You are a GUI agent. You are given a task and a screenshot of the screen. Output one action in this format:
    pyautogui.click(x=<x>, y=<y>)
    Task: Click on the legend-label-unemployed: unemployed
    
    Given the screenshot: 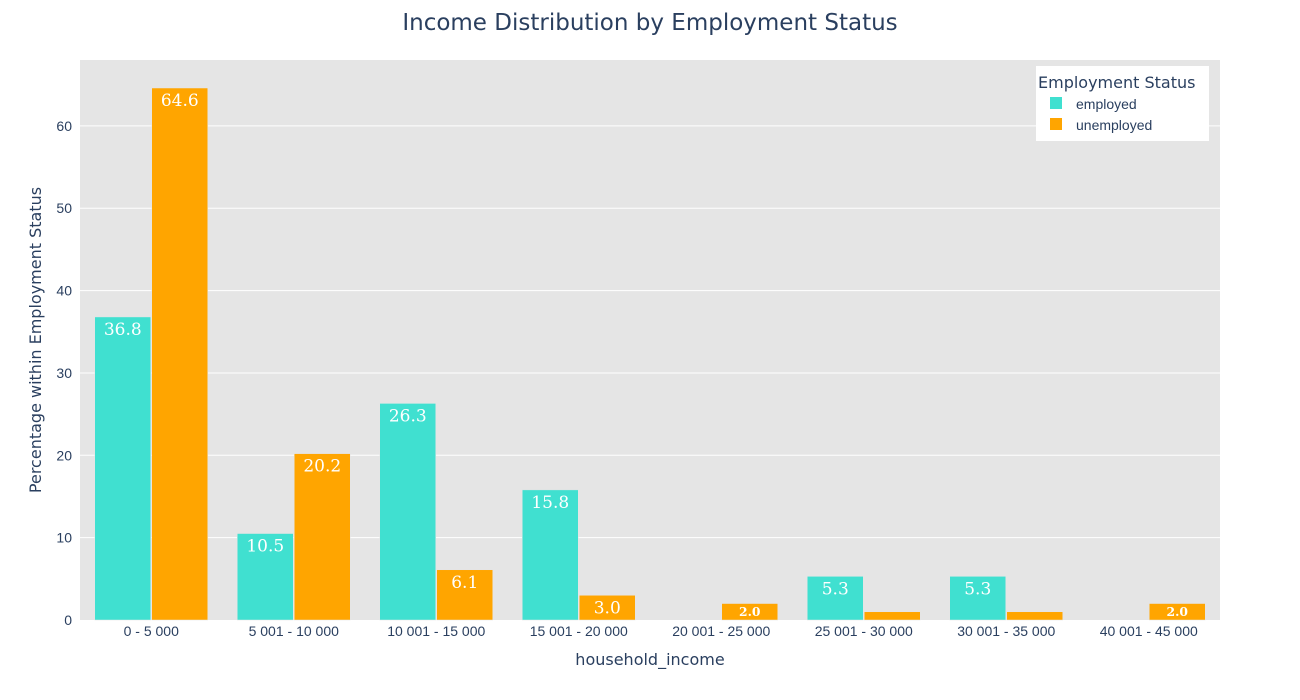 What is the action you would take?
    pyautogui.click(x=1114, y=125)
    